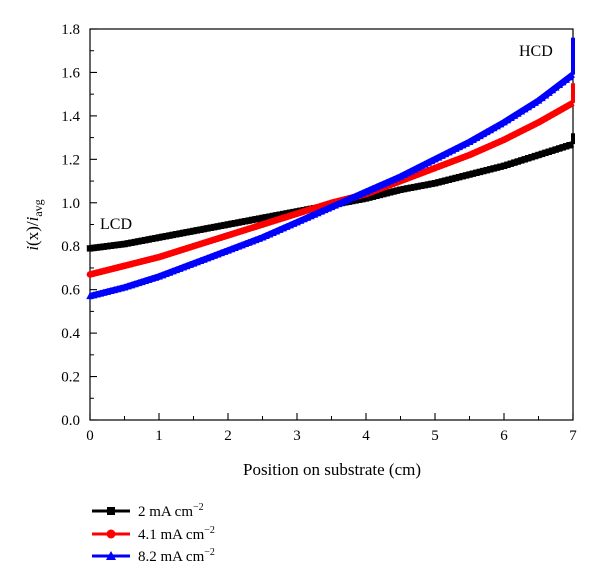 Image resolution: width=600 pixels, height=586 pixels. What do you see at coordinates (32, 248) in the screenshot?
I see `y-axis-title-i: i` at bounding box center [32, 248].